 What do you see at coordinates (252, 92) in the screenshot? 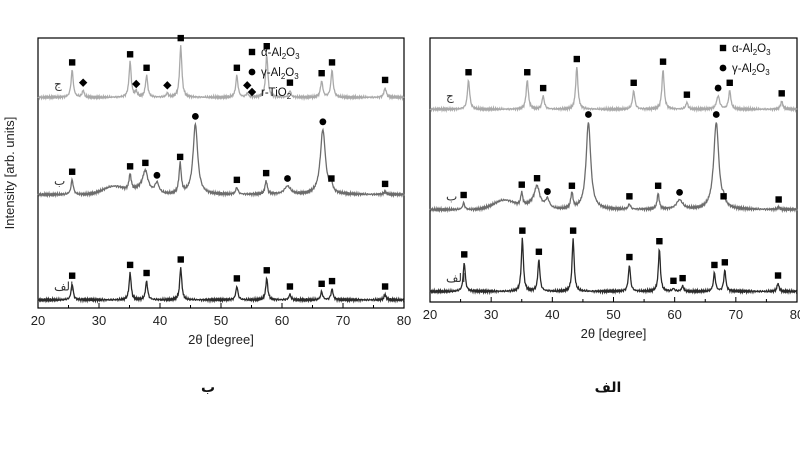
I see `legend-marker-diamond` at bounding box center [252, 92].